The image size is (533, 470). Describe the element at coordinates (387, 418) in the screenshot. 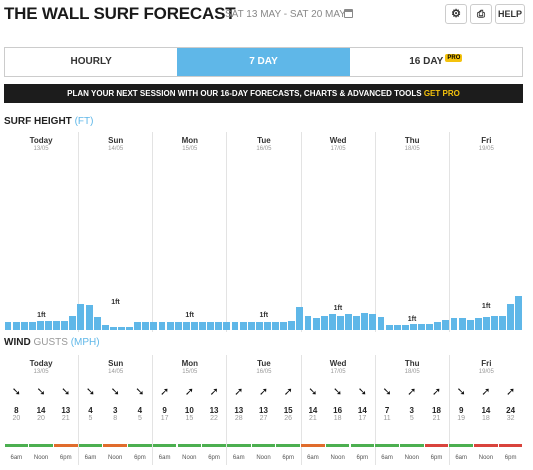

I see `wind-gust: 11` at that location.